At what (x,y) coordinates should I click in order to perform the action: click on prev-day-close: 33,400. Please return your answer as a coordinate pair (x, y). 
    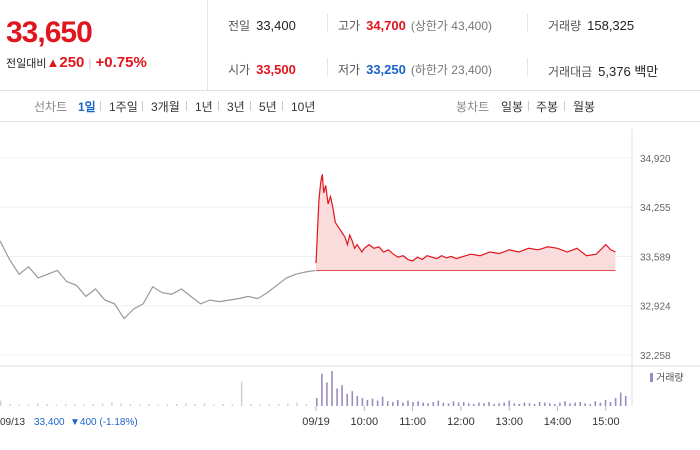
    Looking at the image, I should click on (49, 422).